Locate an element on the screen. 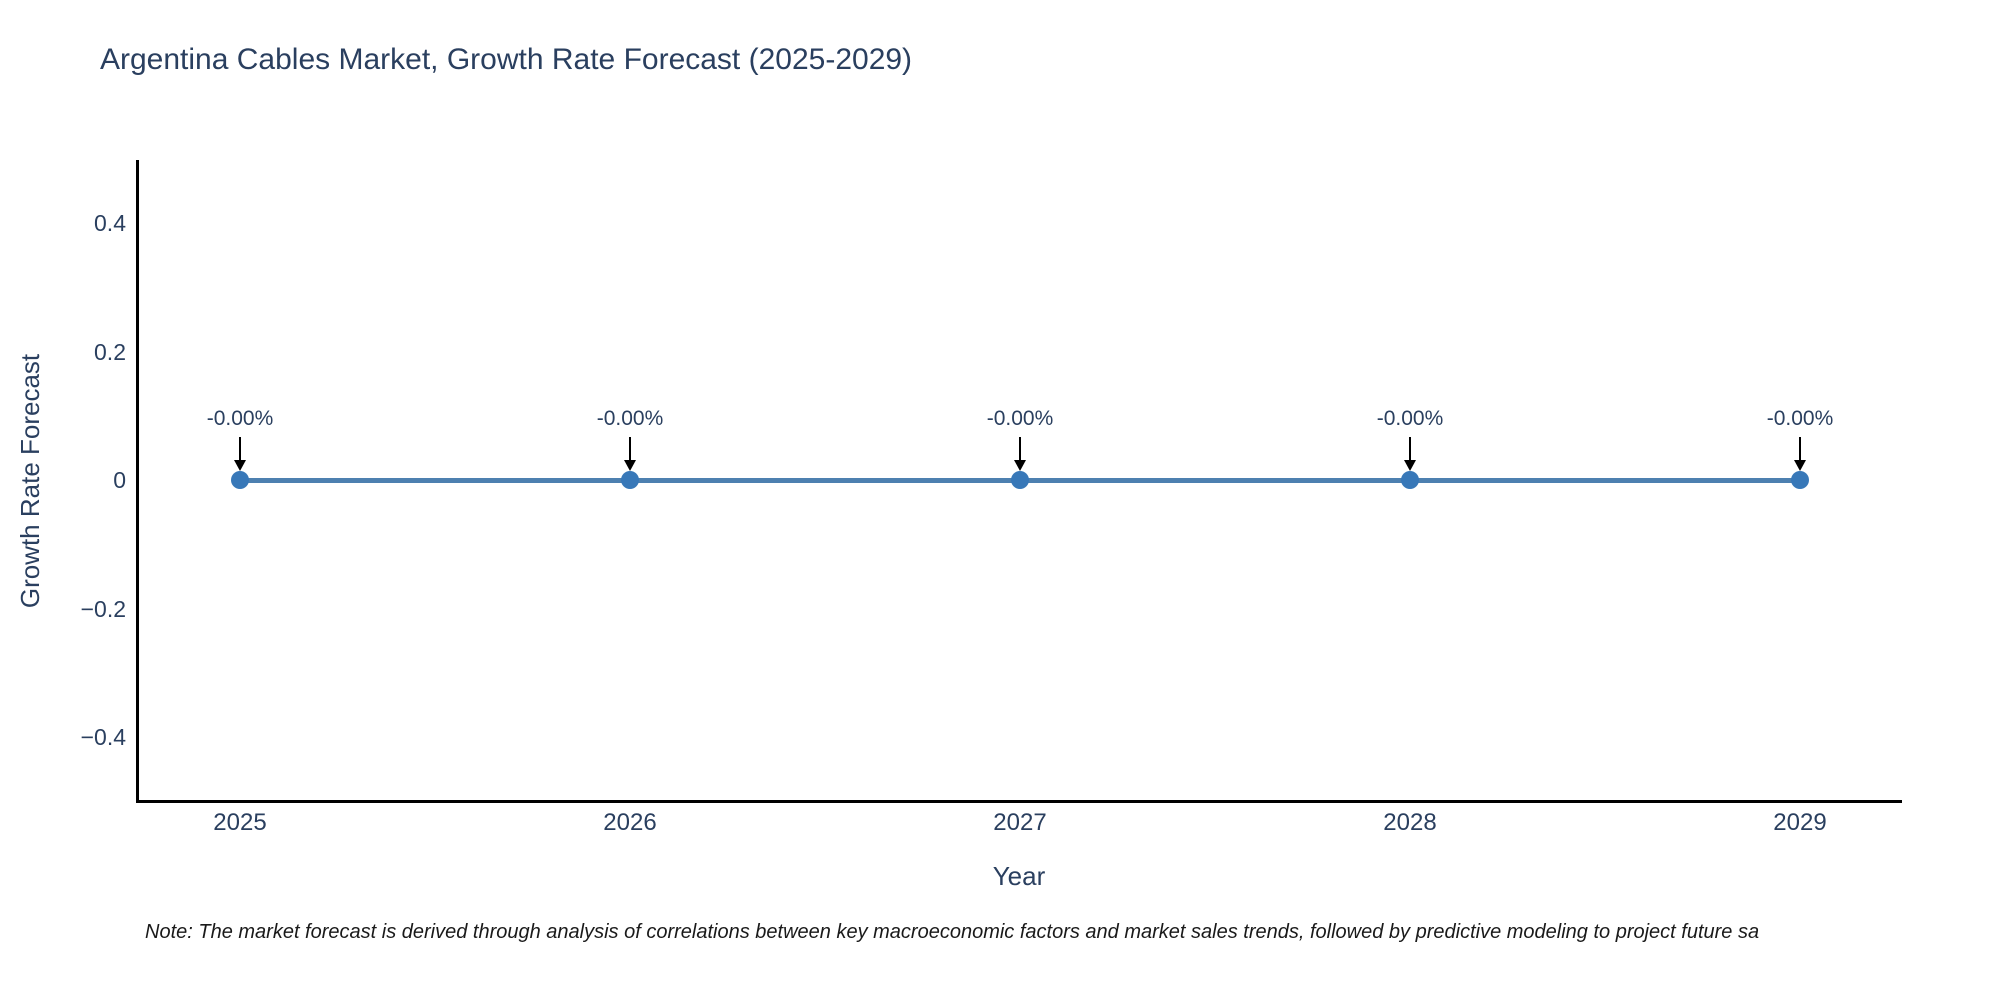 The height and width of the screenshot is (1000, 2000). x-tick-label: 2029 is located at coordinates (1800, 822).